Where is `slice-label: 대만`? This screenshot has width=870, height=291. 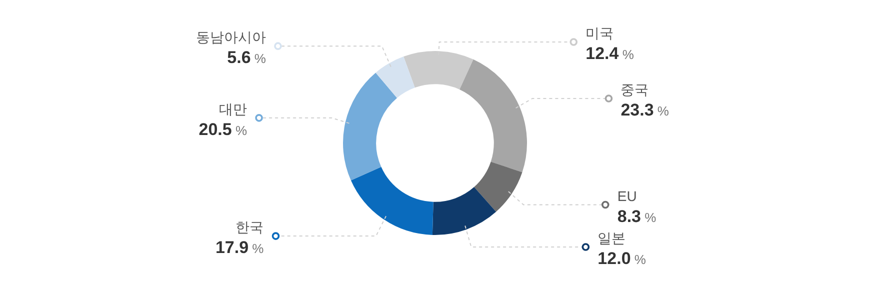 slice-label: 대만 is located at coordinates (233, 108).